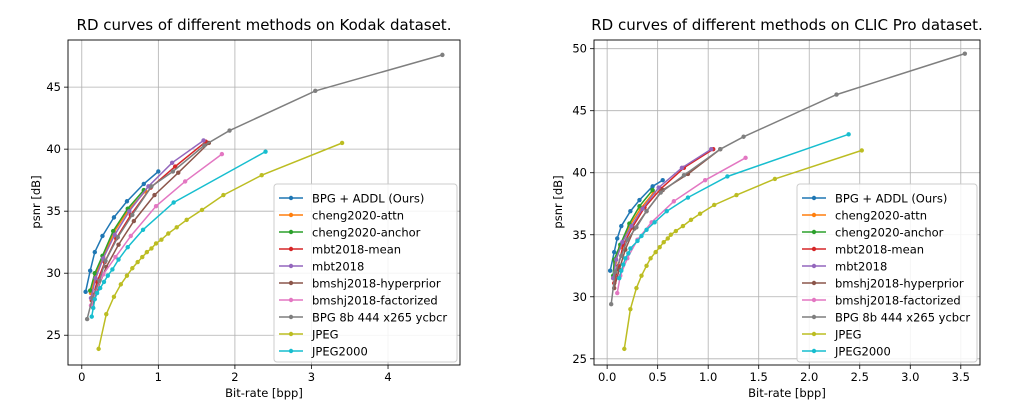  I want to click on legend-label: bmshj2018-hyperprior, so click(899, 284).